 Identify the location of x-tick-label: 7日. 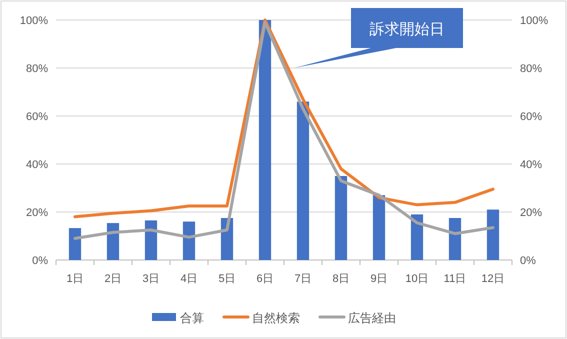
(303, 279).